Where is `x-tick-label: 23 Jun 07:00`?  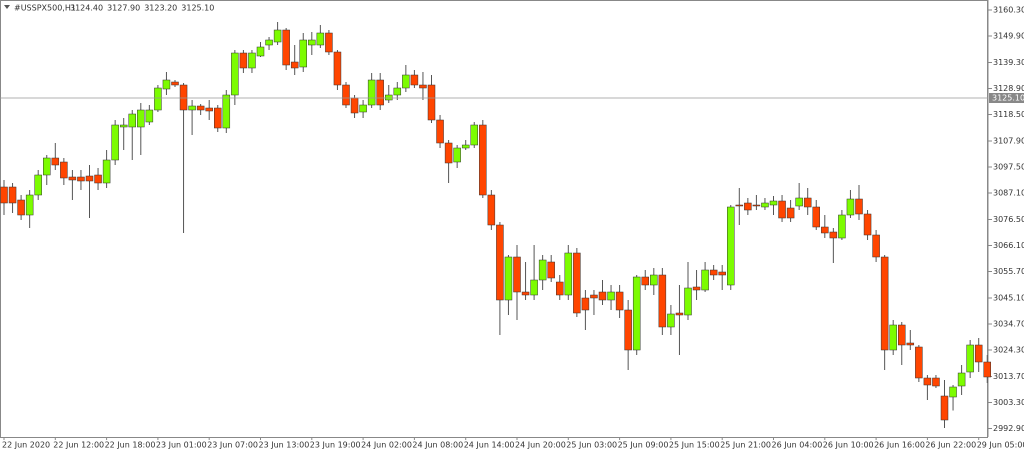
x-tick-label: 23 Jun 07:00 is located at coordinates (232, 445).